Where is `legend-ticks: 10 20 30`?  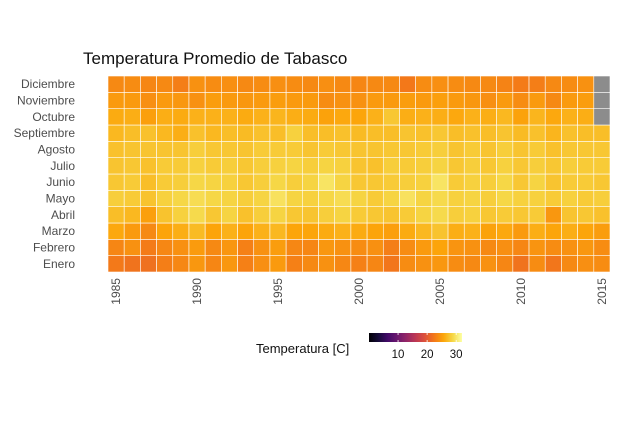
legend-ticks: 10 20 30 is located at coordinates (427, 347).